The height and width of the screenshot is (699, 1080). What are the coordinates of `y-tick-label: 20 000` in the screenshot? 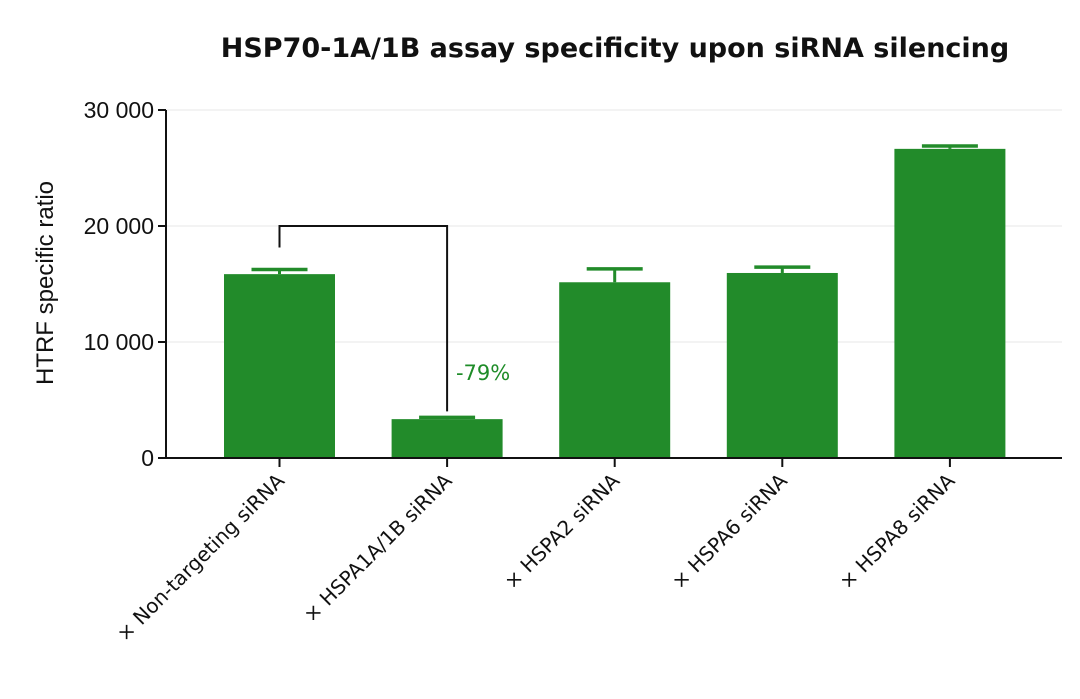 It's located at (119, 226).